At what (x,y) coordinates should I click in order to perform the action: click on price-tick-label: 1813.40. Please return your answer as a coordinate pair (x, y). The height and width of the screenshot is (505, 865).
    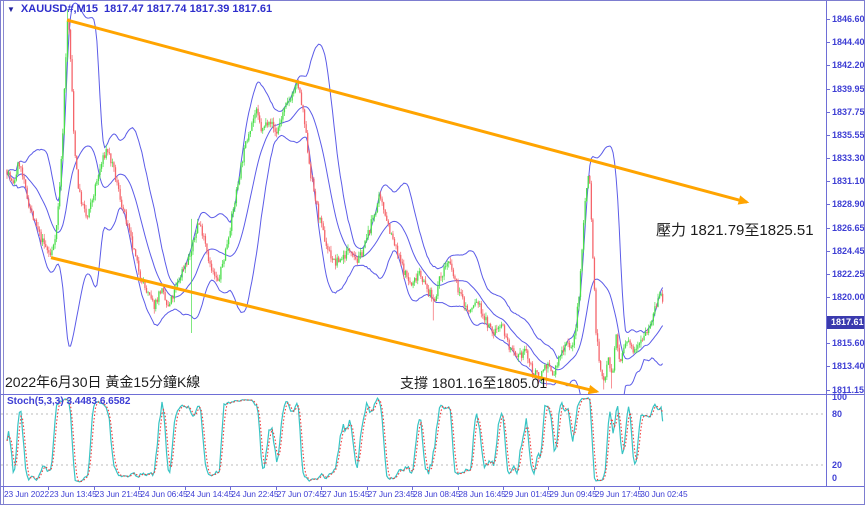
    Looking at the image, I should click on (848, 366).